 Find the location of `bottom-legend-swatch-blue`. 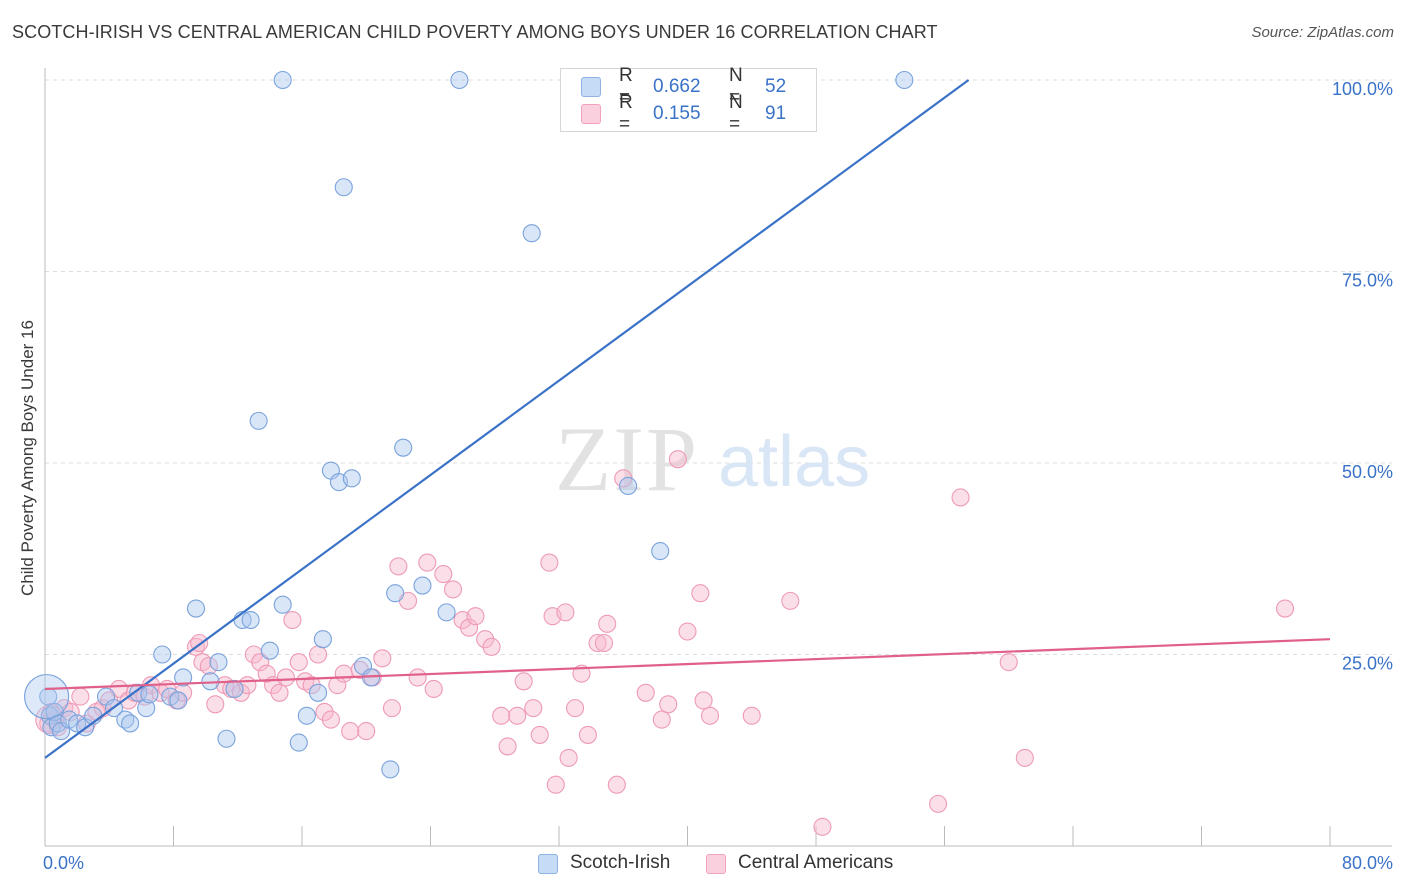

bottom-legend-swatch-blue is located at coordinates (548, 864).